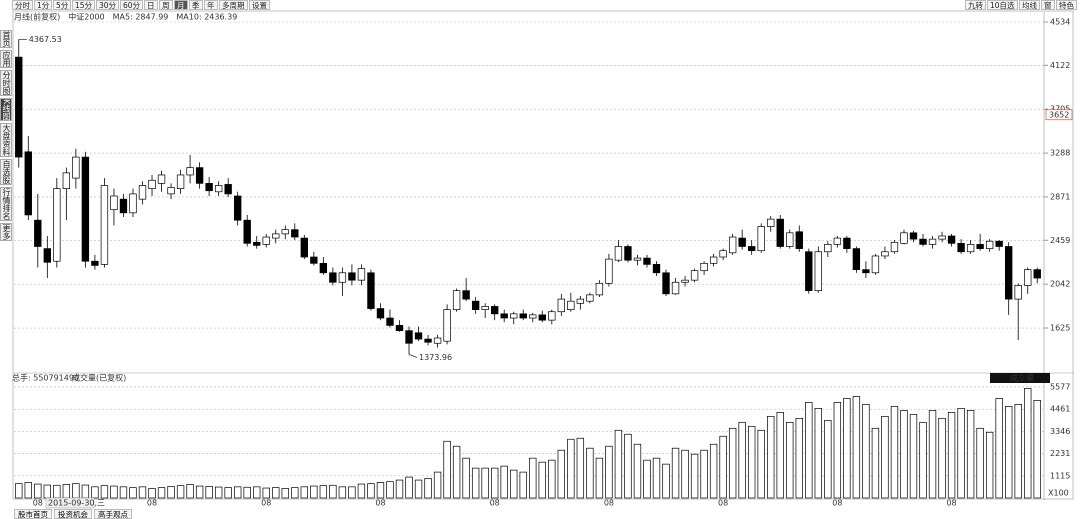  I want to click on toolbar-right-tab: 10自选, so click(1002, 5).